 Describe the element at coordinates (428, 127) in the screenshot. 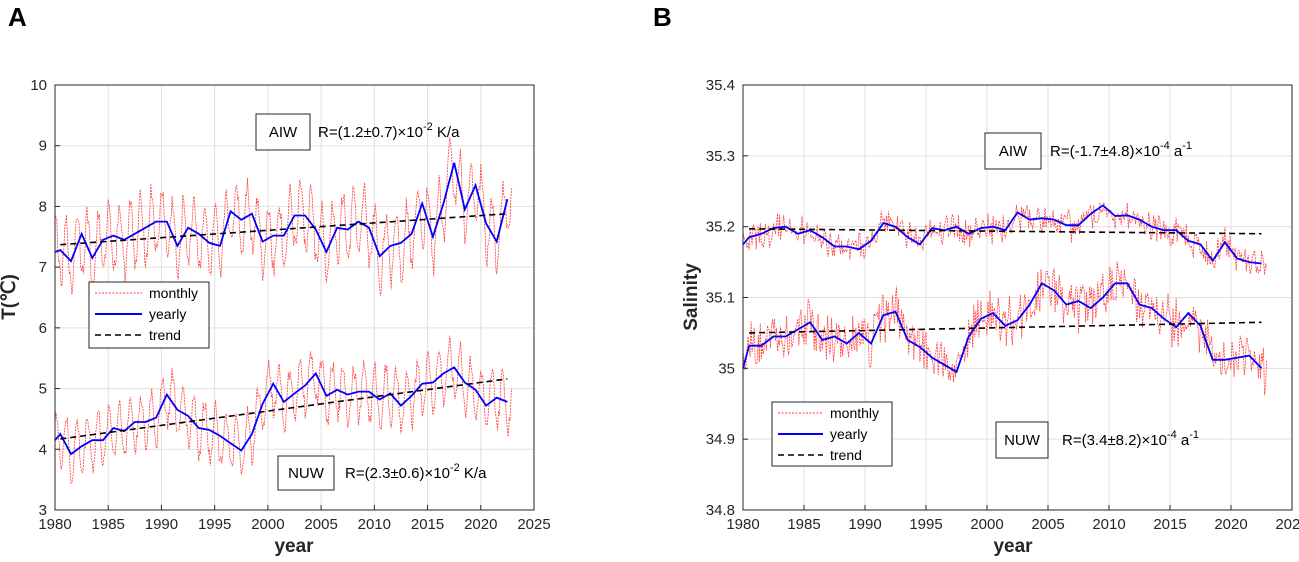

I see `panel-a-aiw-rate-exponent: -2` at that location.